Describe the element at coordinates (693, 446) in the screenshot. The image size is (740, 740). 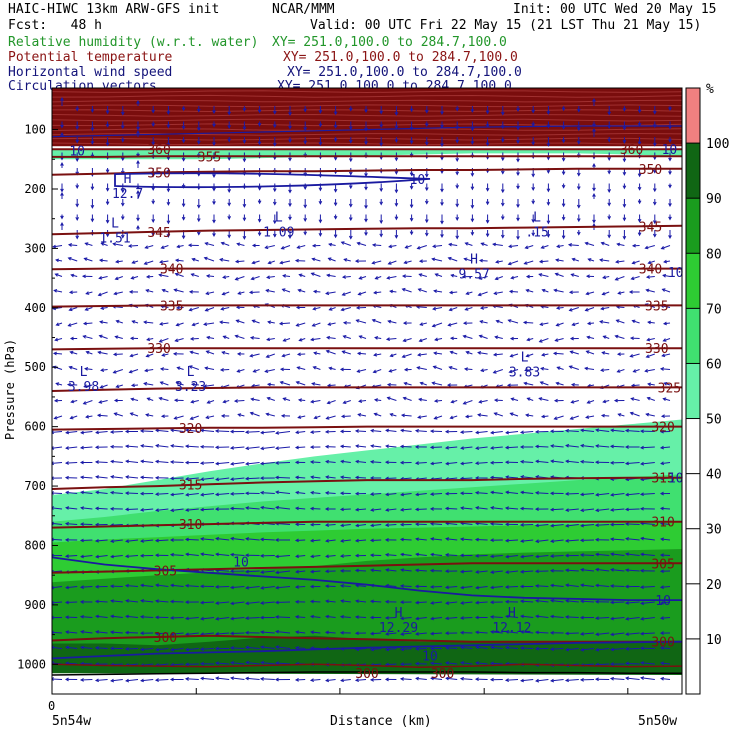
I see `colorbar-segment` at that location.